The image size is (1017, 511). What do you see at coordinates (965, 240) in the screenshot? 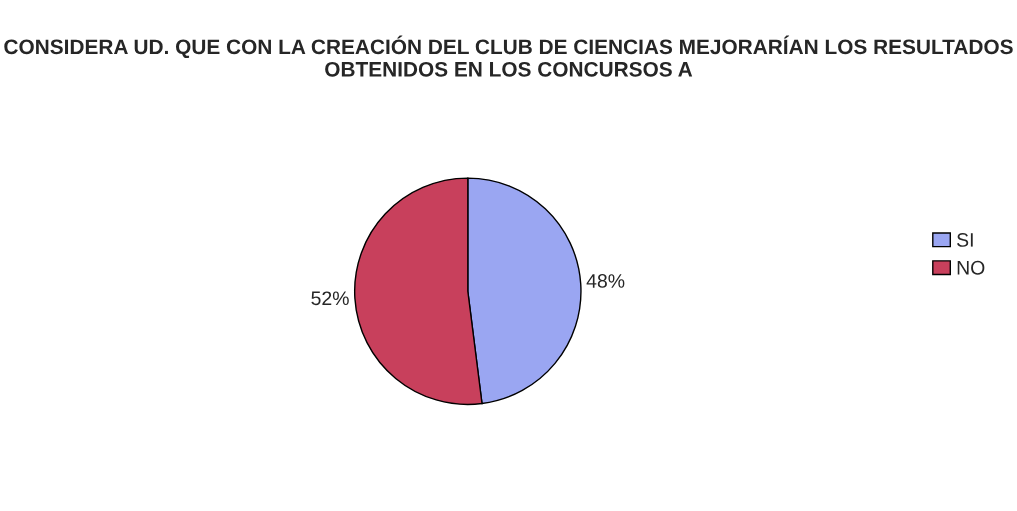
I see `legend-label: SI` at bounding box center [965, 240].